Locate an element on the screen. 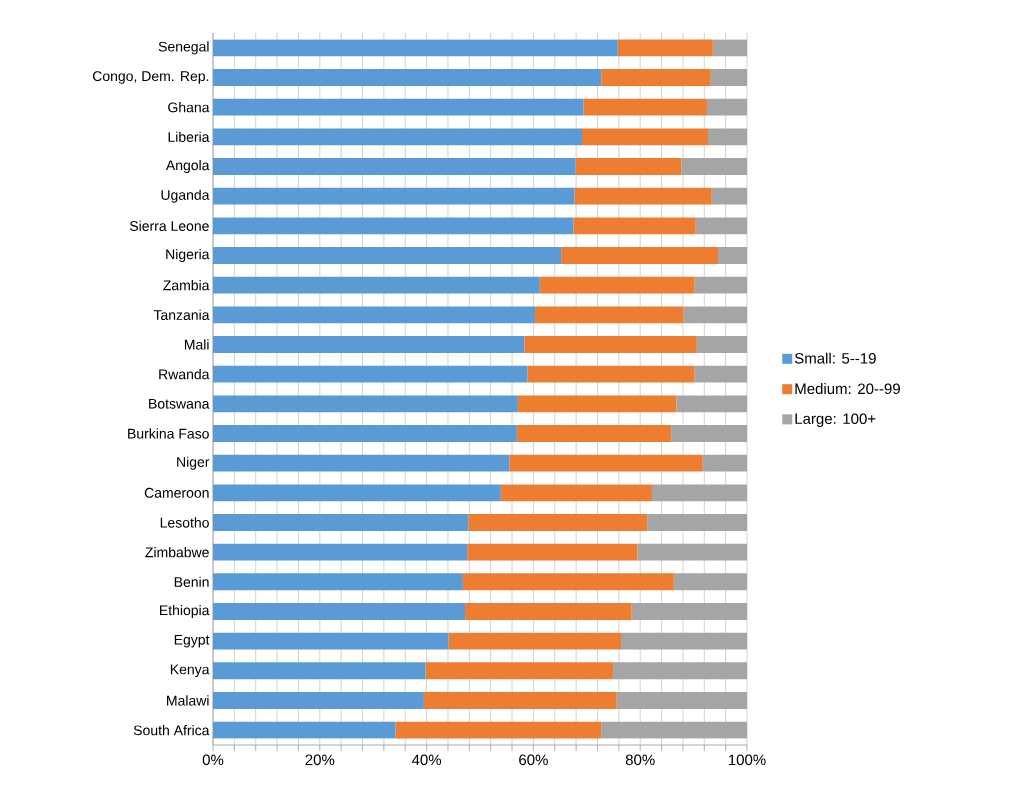 This screenshot has width=1017, height=792. y-tick-label: Cameroon is located at coordinates (176, 492).